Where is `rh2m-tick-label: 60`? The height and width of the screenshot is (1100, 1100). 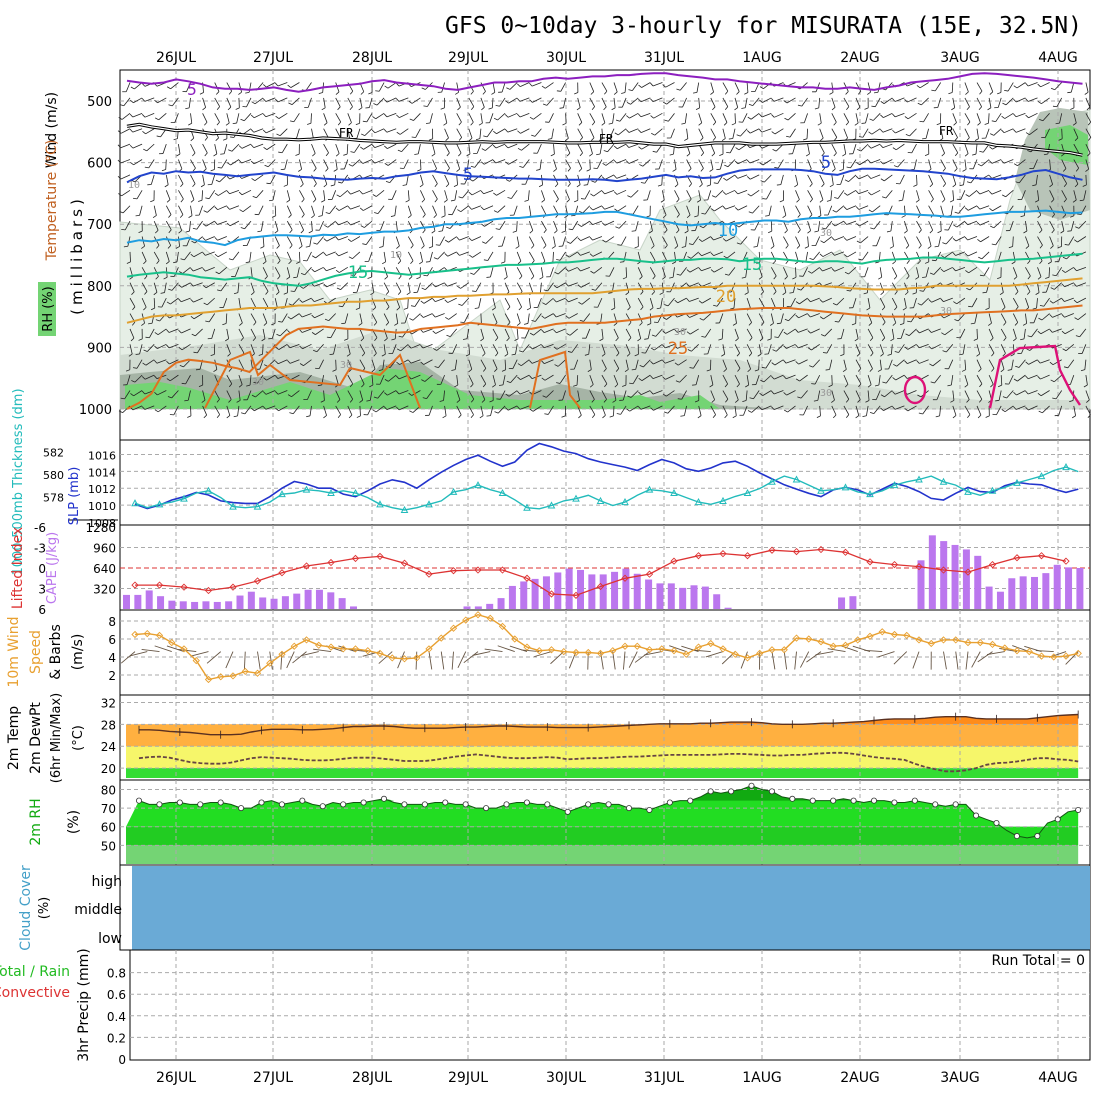 rh2m-tick-label: 60 is located at coordinates (108, 828).